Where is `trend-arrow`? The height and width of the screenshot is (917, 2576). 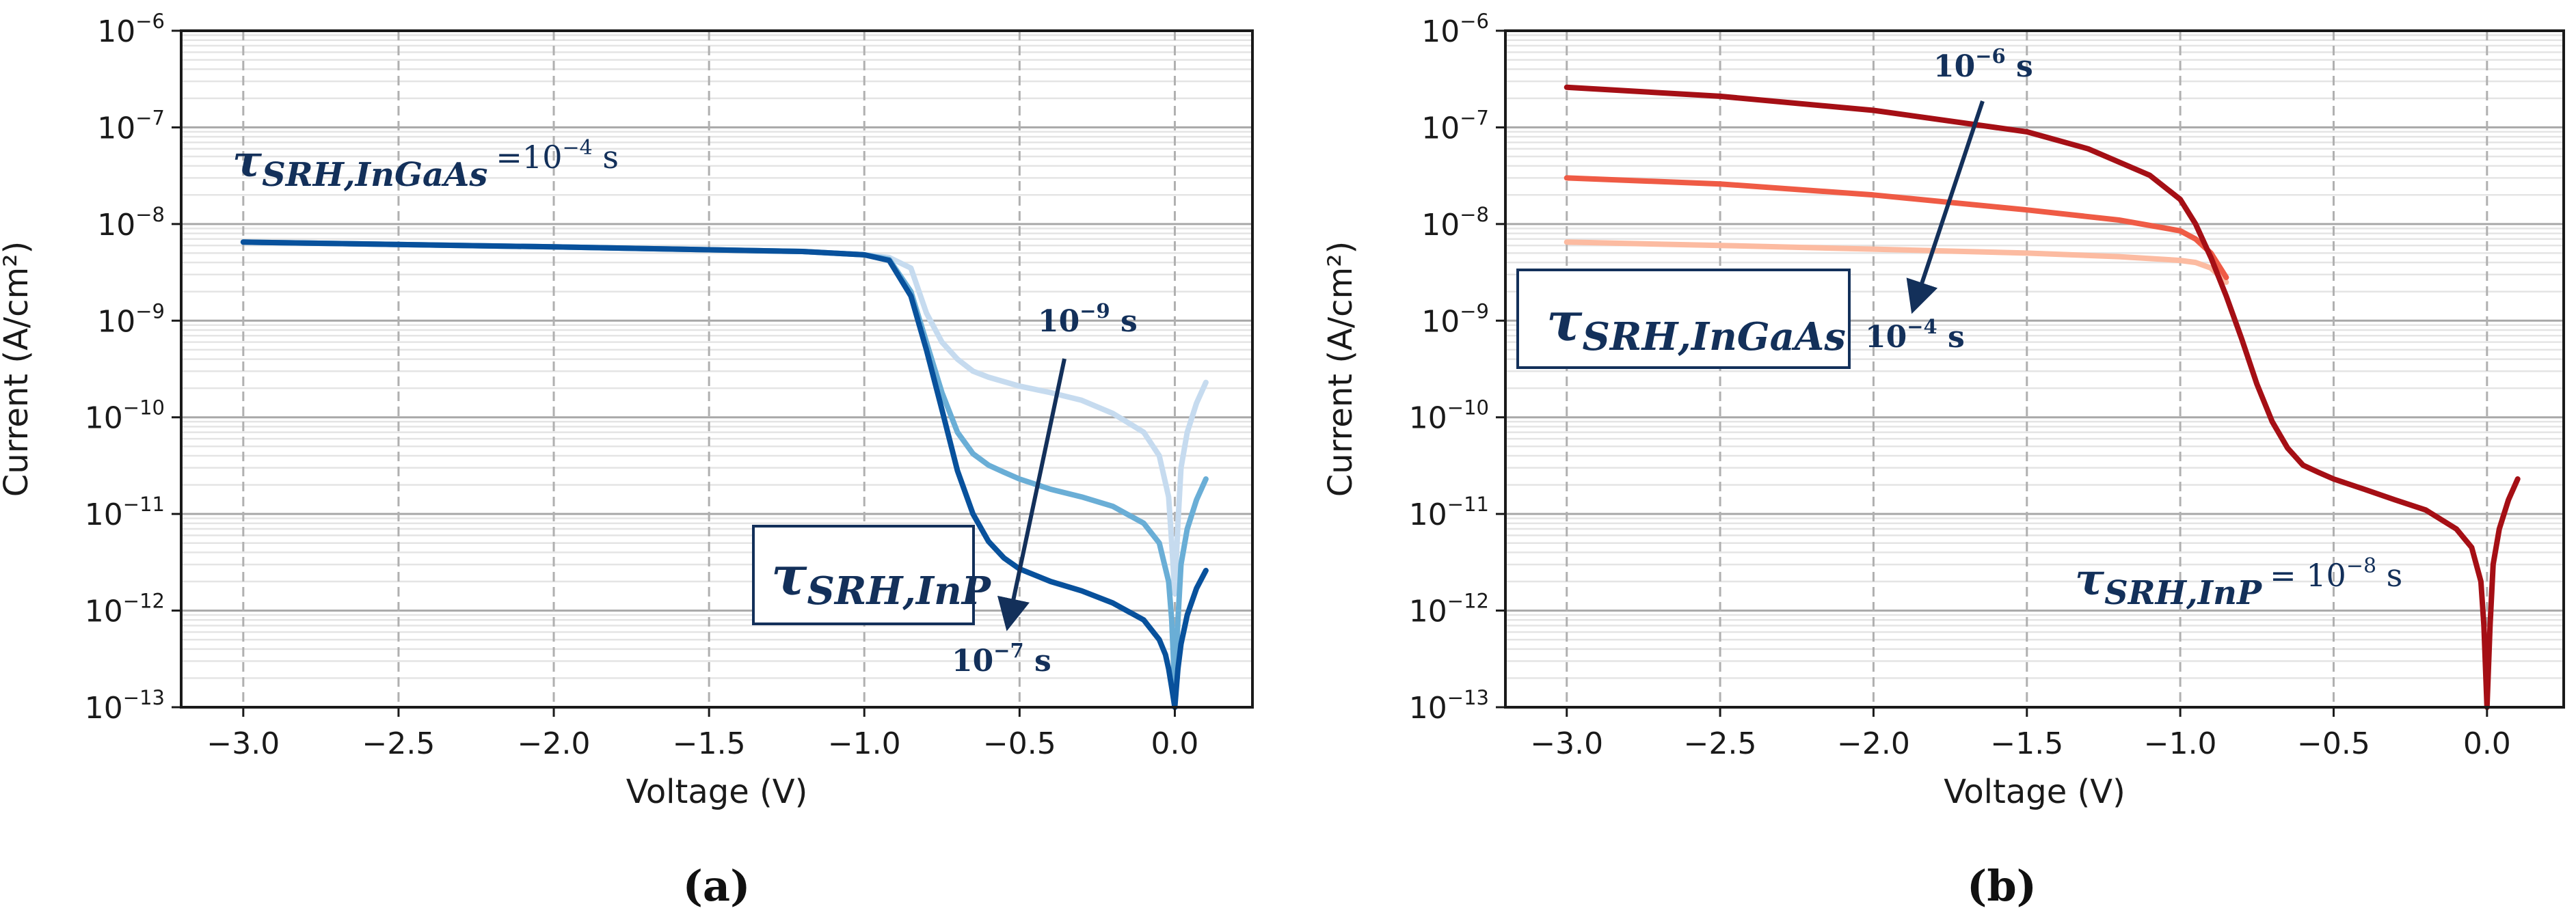 trend-arrow is located at coordinates (1945, 207).